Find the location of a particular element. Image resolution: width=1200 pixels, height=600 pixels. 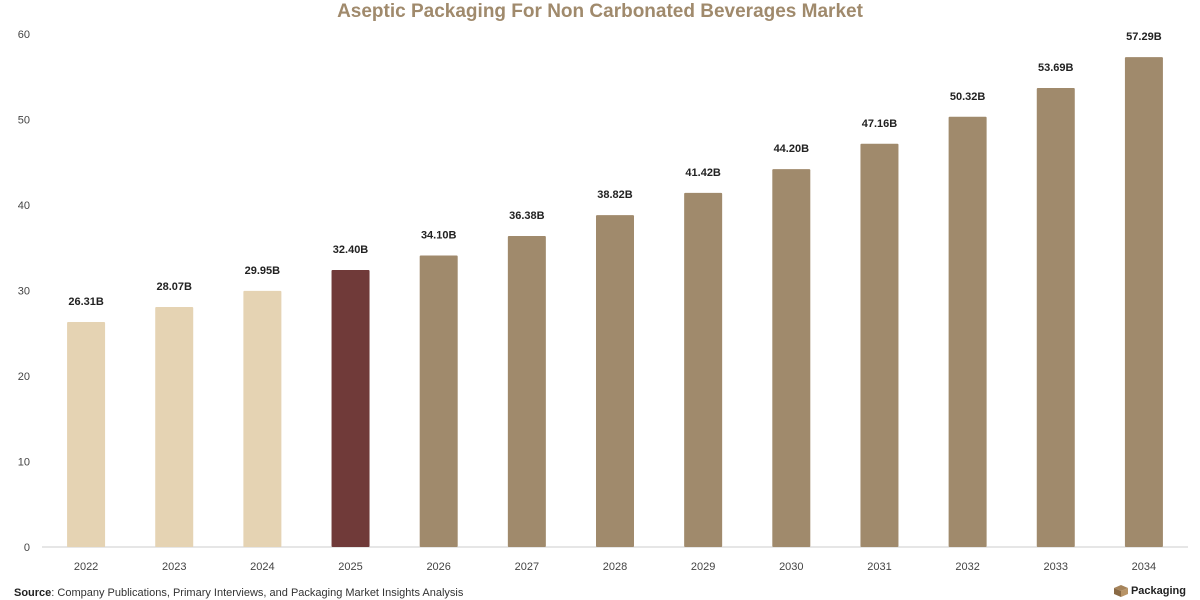

bar-2026 is located at coordinates (438, 401).